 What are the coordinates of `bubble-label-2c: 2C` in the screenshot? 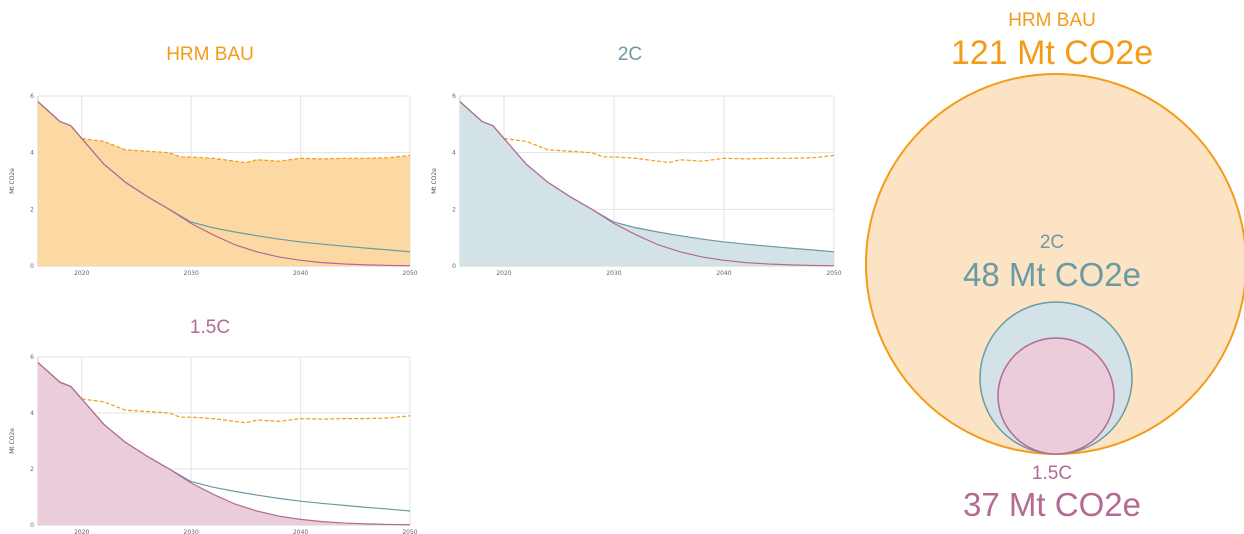 It's located at (1052, 242).